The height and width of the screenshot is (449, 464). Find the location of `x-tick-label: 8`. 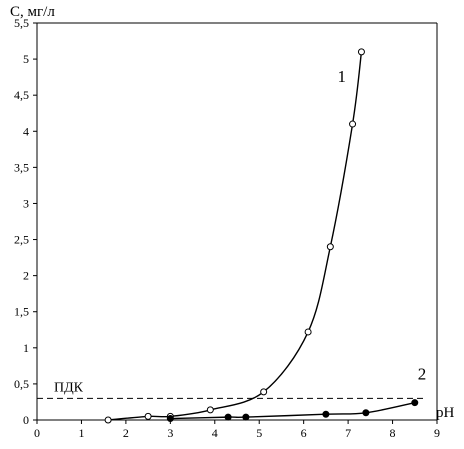

x-tick-label: 8 is located at coordinates (393, 433).